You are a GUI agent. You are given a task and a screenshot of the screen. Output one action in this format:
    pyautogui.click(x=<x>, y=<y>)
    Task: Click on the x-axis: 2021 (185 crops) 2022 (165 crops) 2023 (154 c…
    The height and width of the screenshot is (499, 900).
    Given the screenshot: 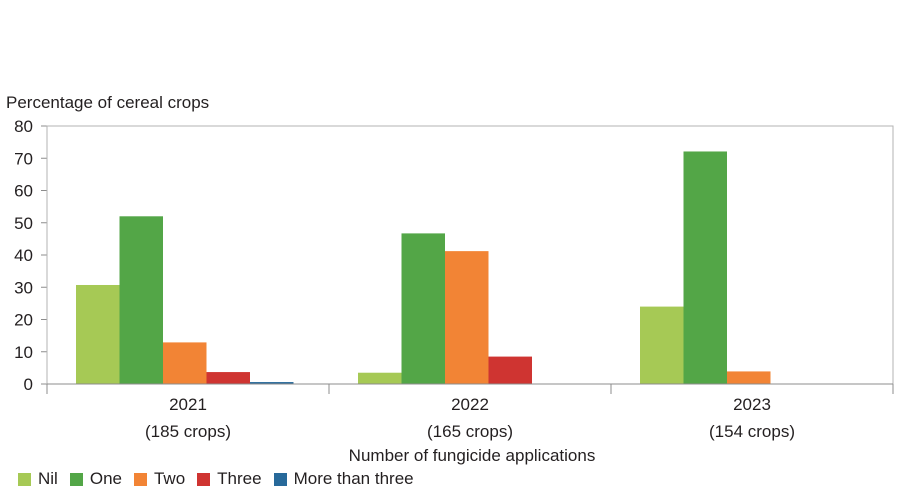 What is the action you would take?
    pyautogui.click(x=470, y=412)
    